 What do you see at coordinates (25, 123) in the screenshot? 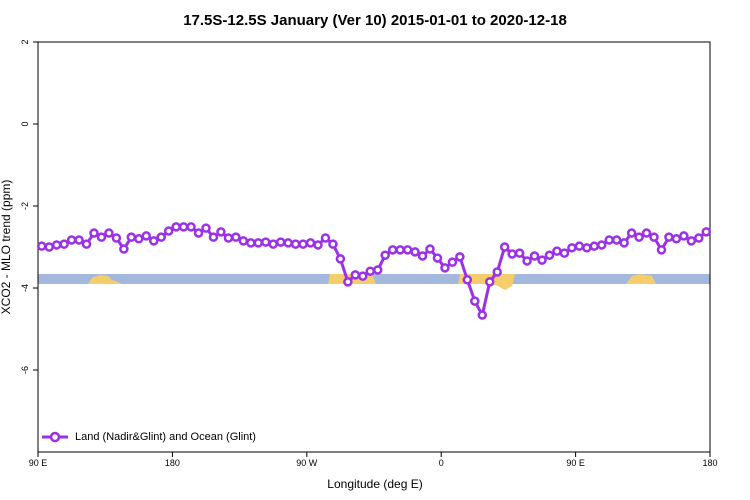
I see `y-tick-label: 0` at bounding box center [25, 123].